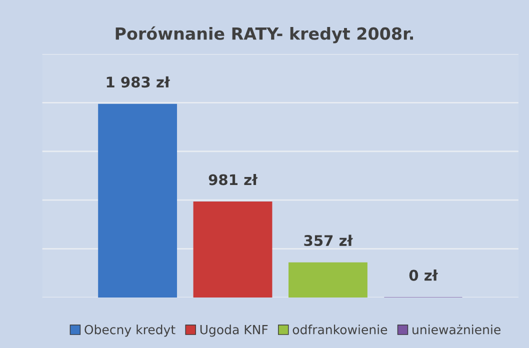 This screenshot has height=348, width=529. Describe the element at coordinates (423, 275) in the screenshot. I see `data-label: 0 zł` at that location.